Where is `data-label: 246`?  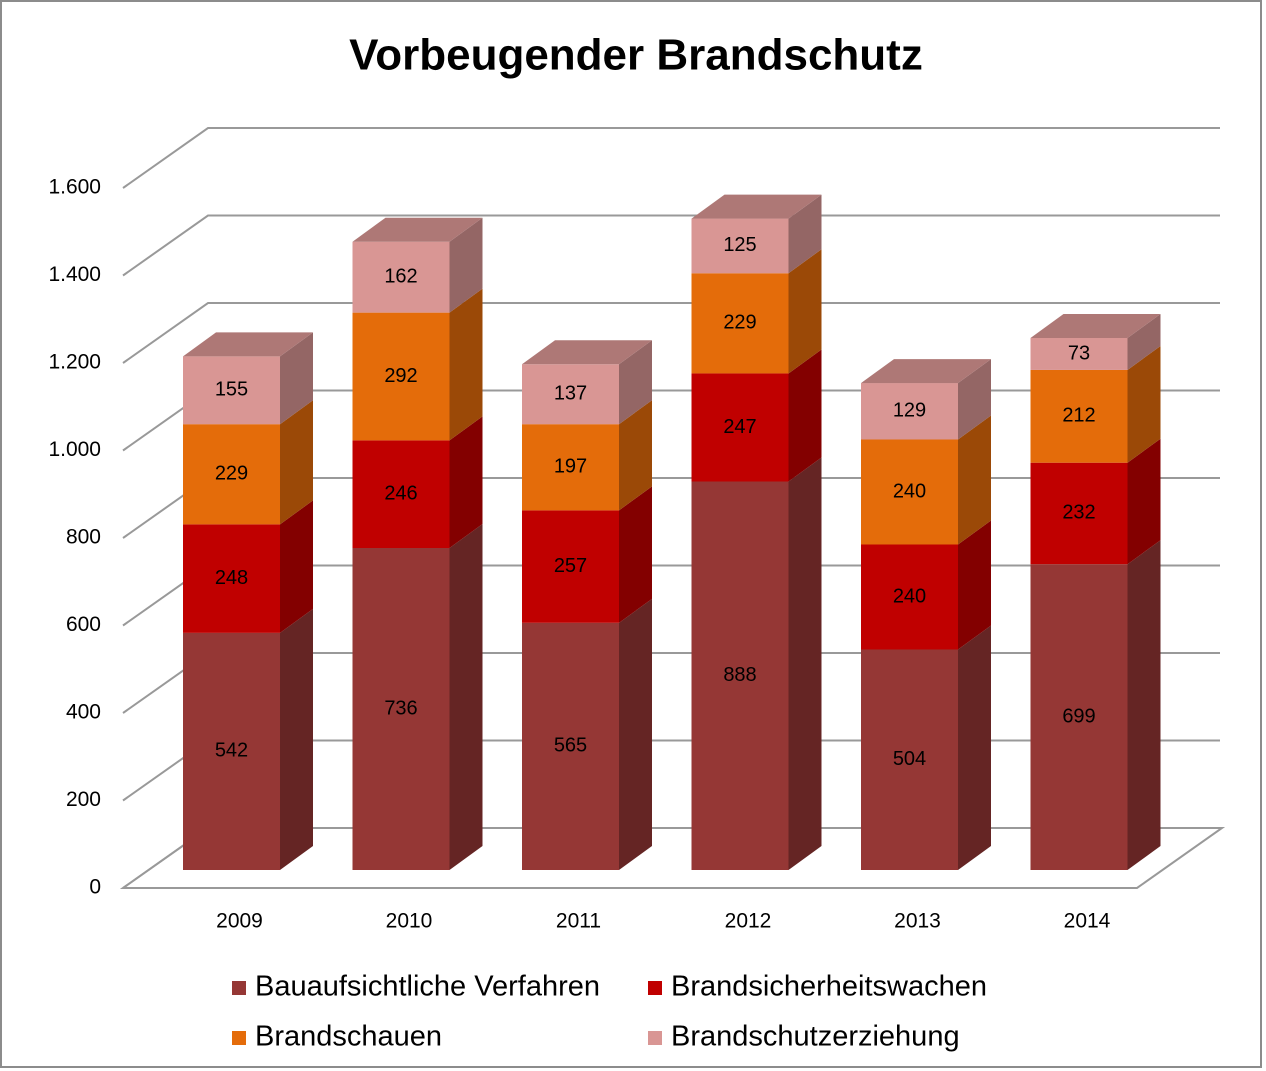 data-label: 246 is located at coordinates (400, 493).